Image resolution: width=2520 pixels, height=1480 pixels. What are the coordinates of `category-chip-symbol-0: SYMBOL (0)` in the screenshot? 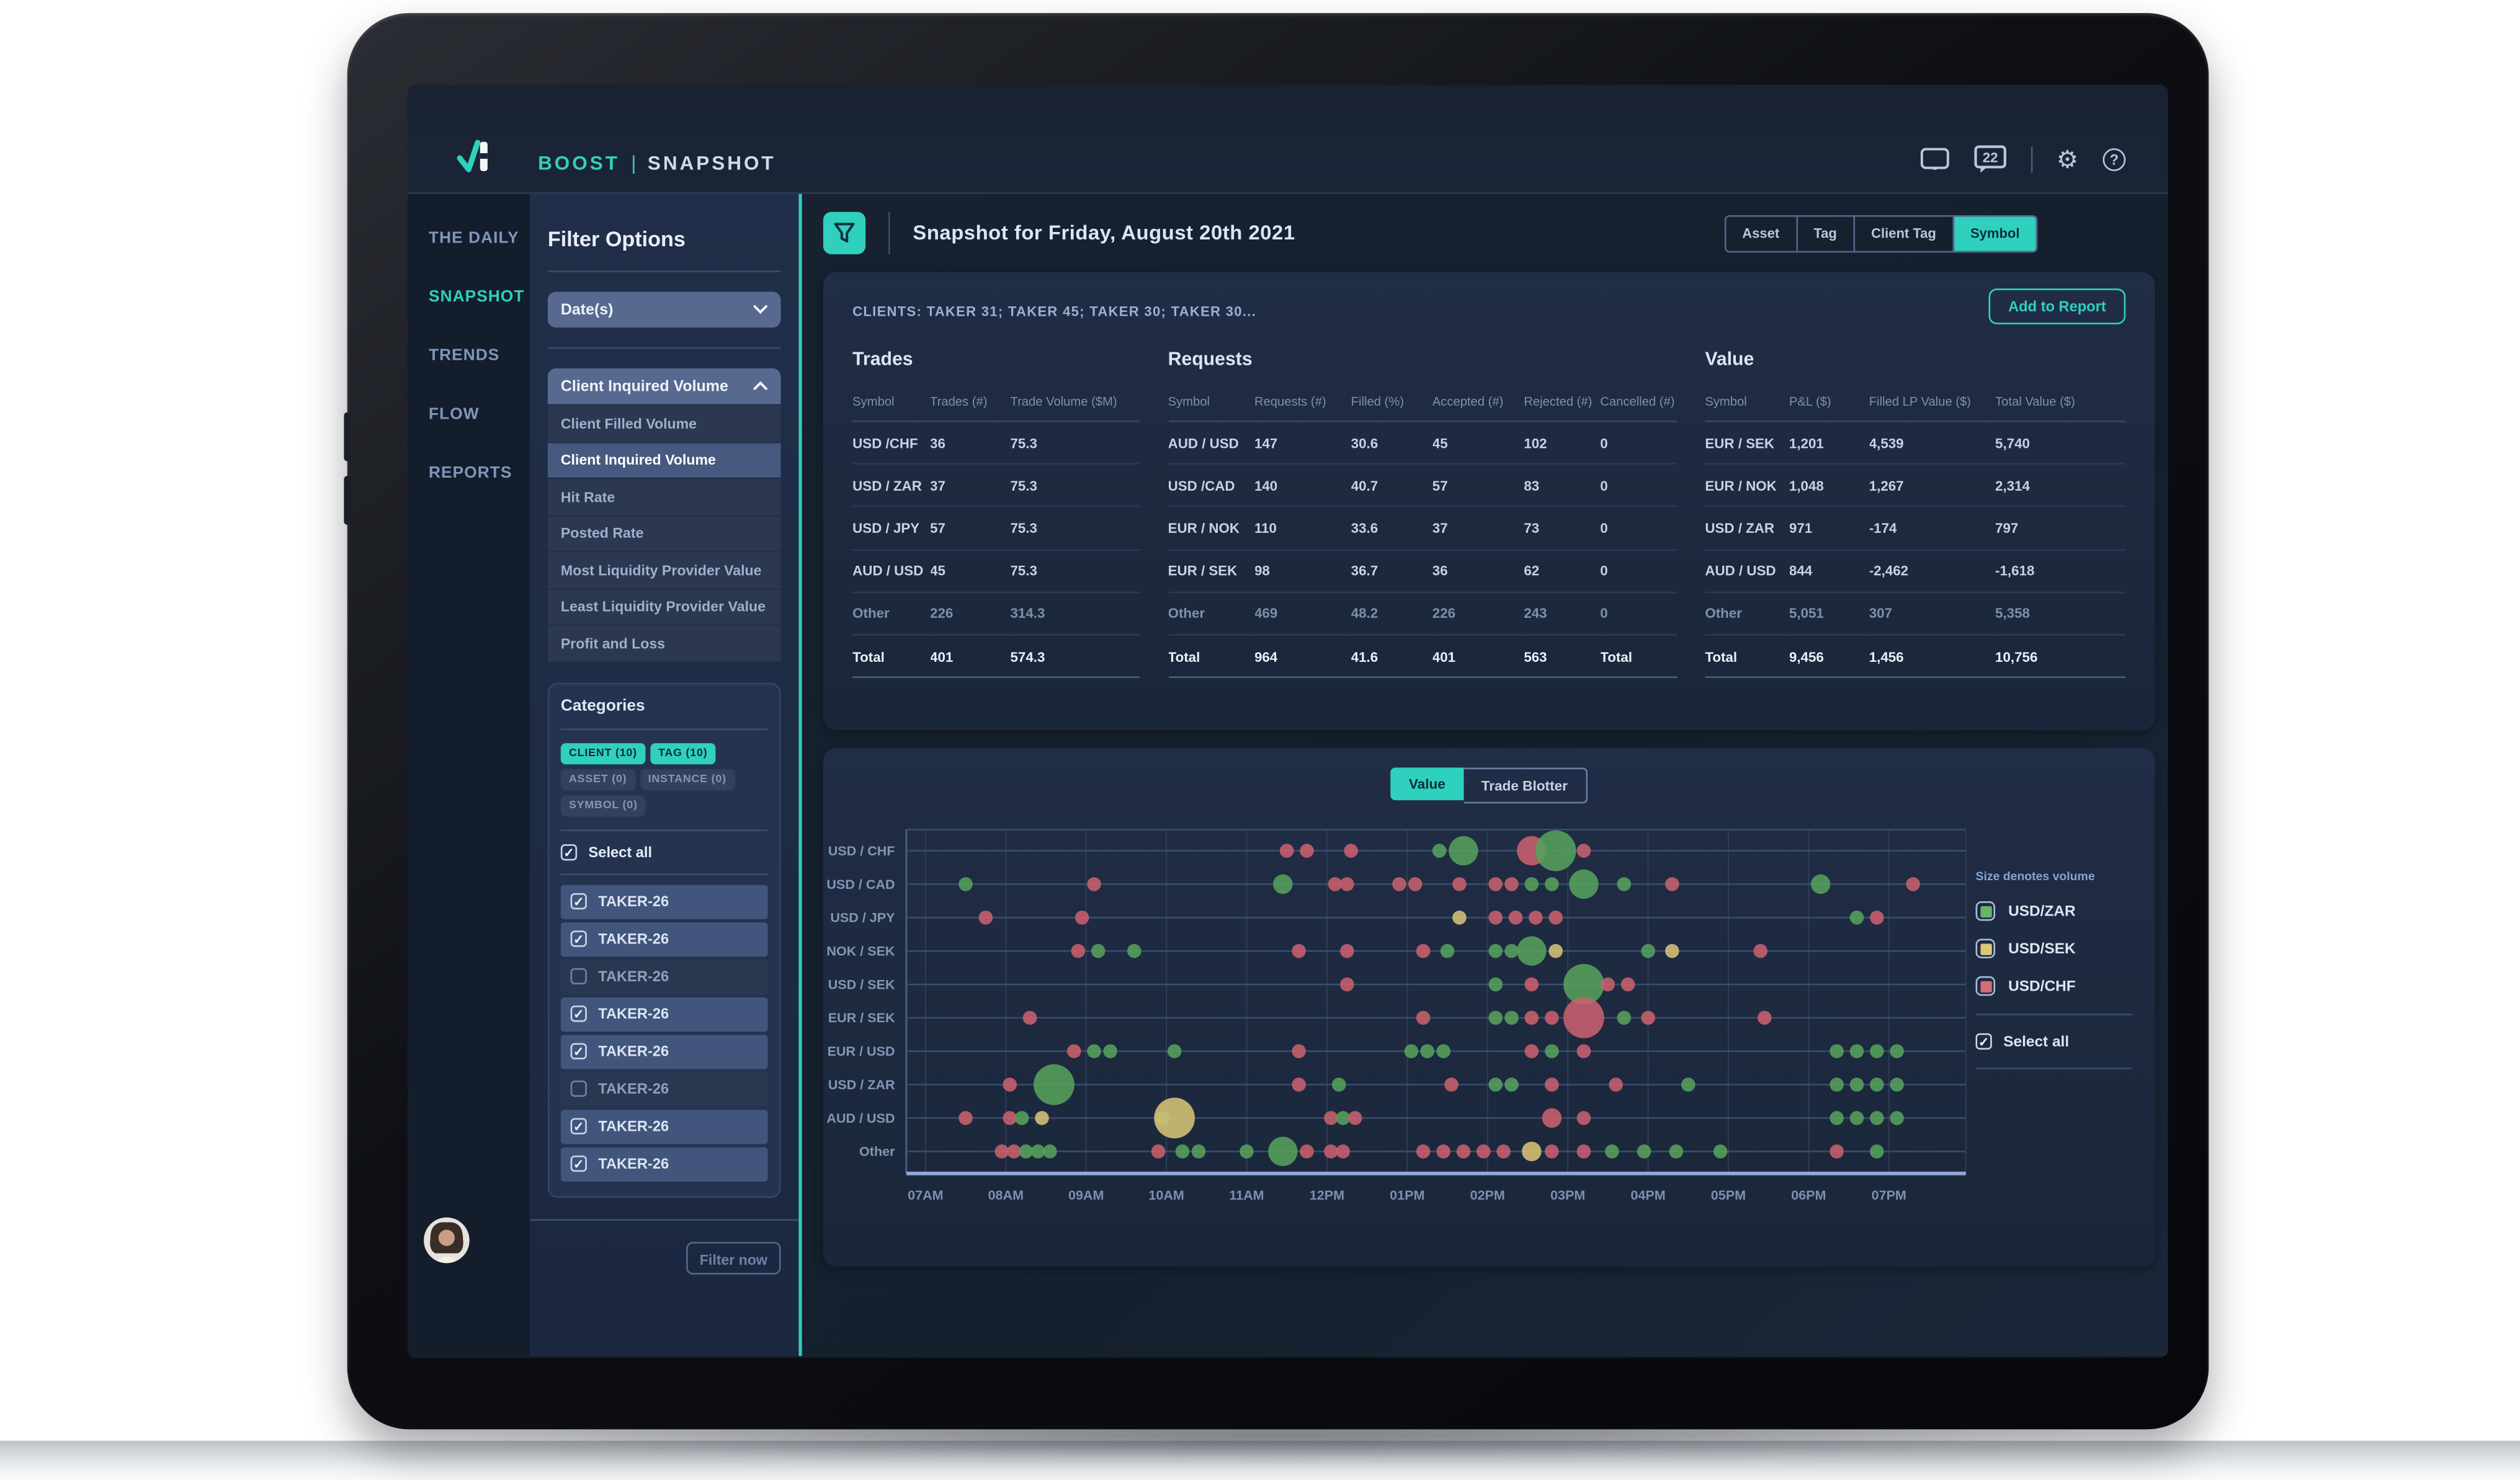 It's located at (603, 805).